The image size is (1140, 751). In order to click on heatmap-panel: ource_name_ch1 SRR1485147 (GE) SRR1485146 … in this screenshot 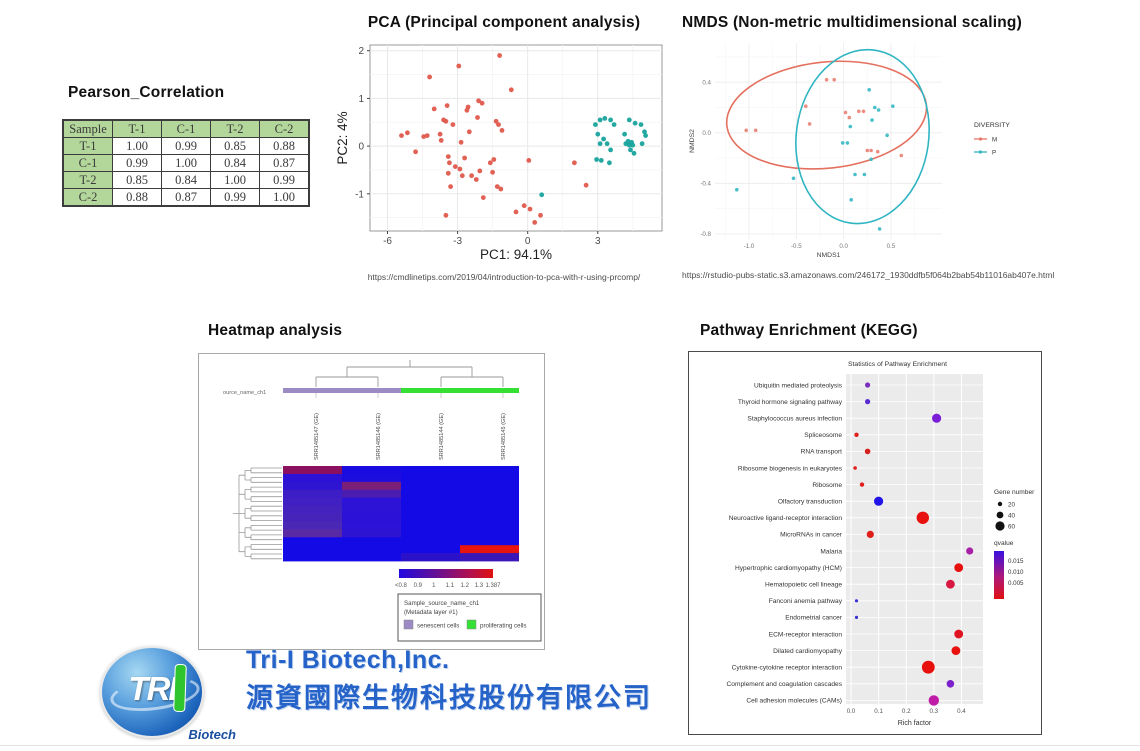, I will do `click(371, 501)`.